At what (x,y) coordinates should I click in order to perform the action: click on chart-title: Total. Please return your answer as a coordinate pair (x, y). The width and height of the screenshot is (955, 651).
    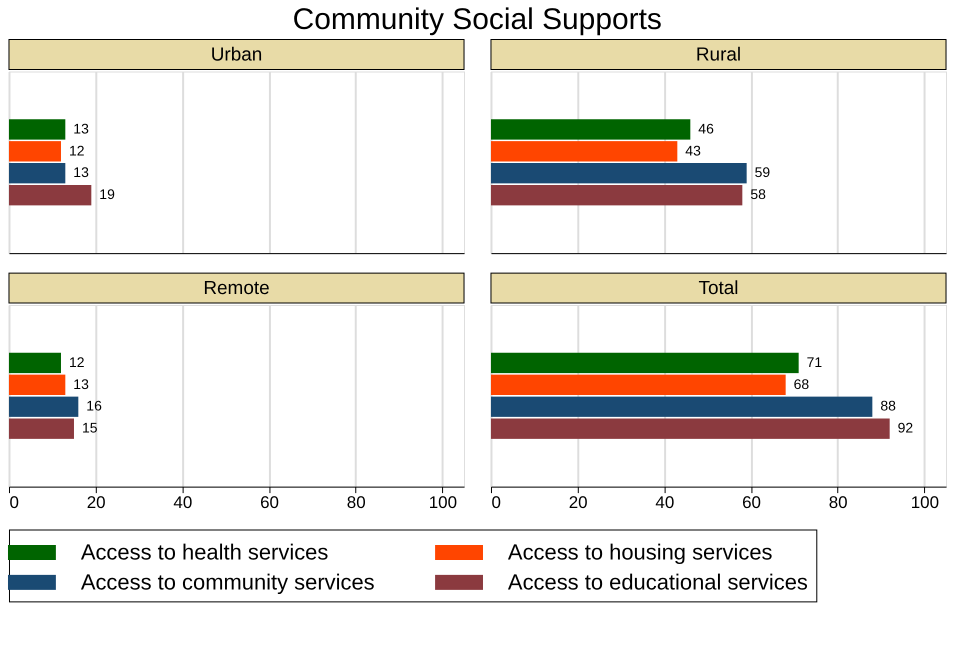
    Looking at the image, I should click on (718, 289).